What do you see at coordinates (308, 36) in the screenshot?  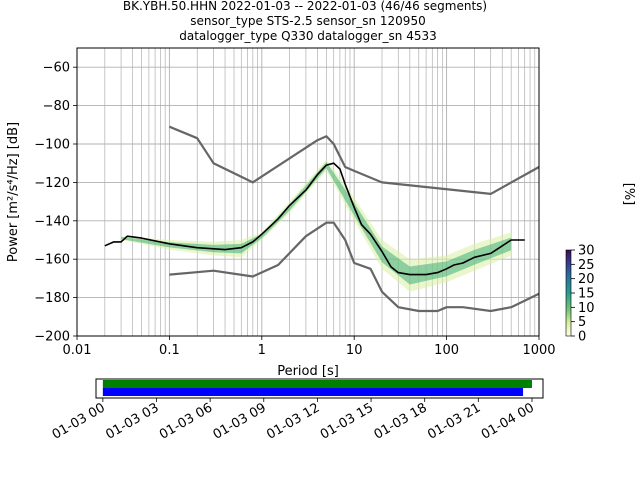 I see `title-line-3: datalogger_type Q330 datalogger_sn 4533` at bounding box center [308, 36].